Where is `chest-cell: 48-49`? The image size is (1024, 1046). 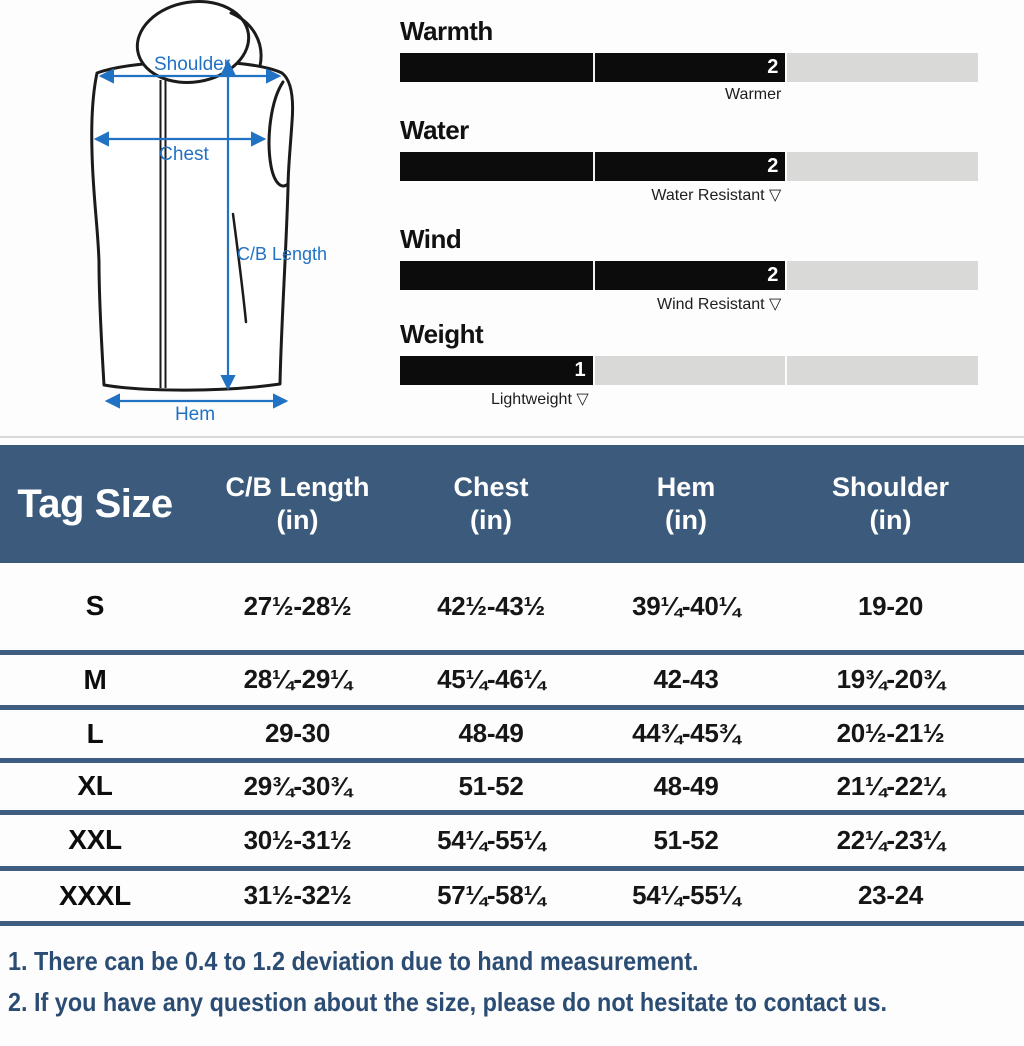
chest-cell: 48-49 is located at coordinates (491, 735).